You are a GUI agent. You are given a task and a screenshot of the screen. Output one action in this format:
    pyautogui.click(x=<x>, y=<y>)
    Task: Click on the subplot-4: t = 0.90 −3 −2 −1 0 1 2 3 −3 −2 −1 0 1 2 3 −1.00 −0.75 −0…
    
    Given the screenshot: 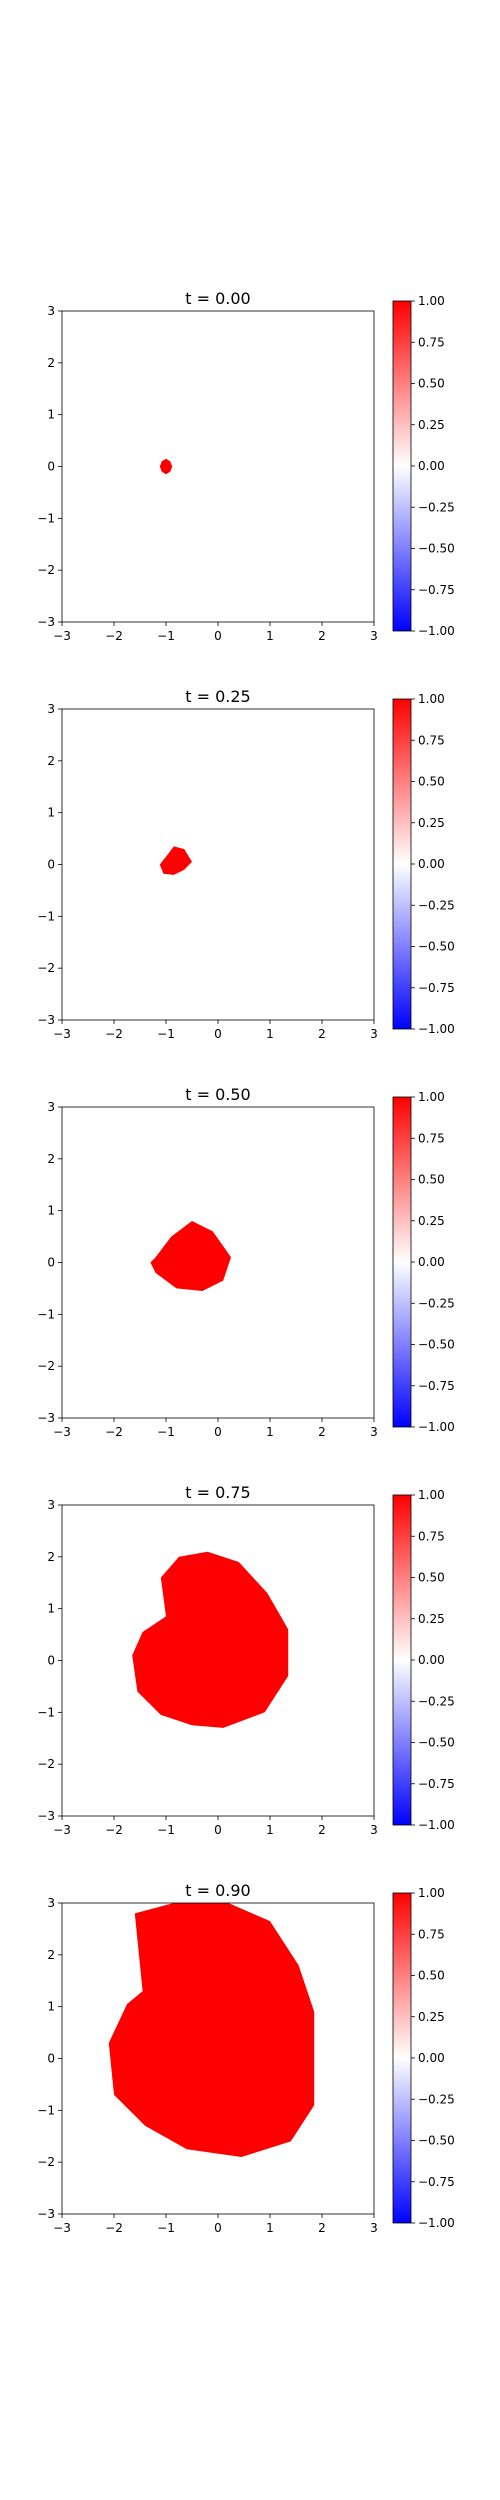 What is the action you would take?
    pyautogui.click(x=245, y=2058)
    